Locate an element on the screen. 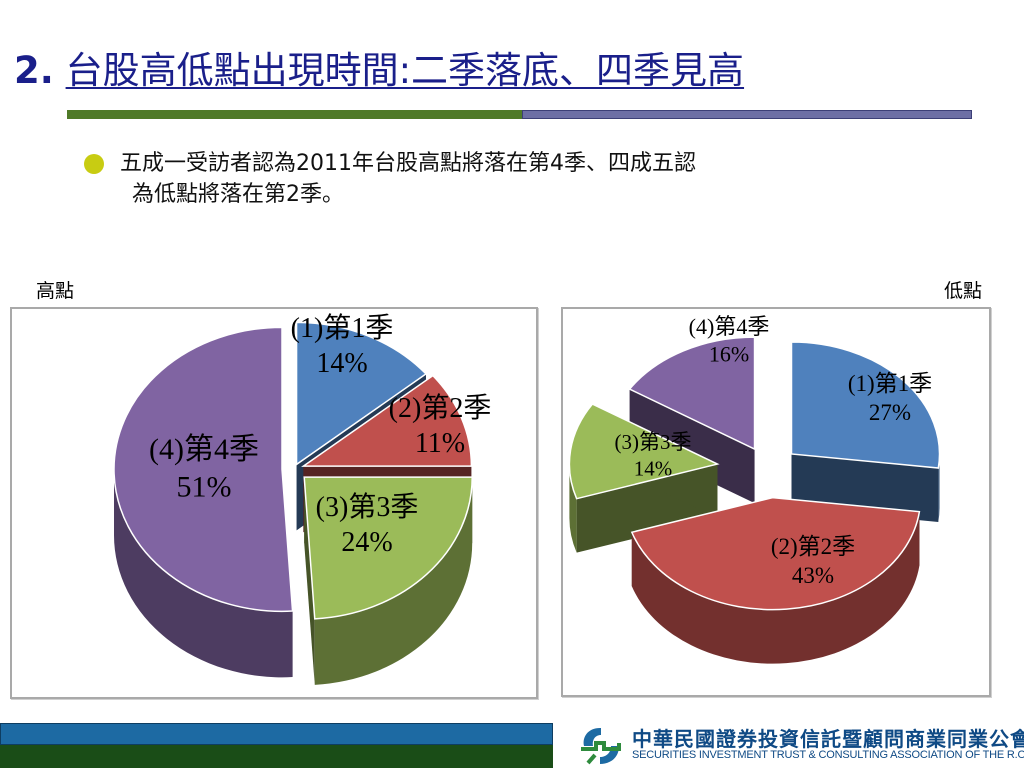 The height and width of the screenshot is (768, 1024). slide-title-text: 台股高低點出現時間:二季落底、四季見高 is located at coordinates (405, 70).